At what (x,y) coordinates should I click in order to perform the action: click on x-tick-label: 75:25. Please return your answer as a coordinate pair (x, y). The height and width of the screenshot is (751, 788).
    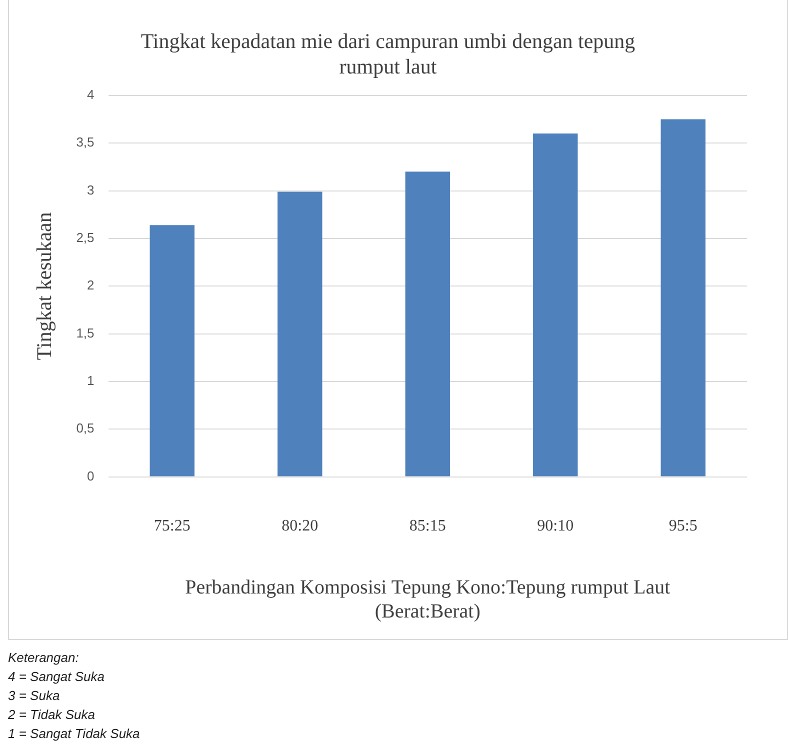
    Looking at the image, I should click on (172, 526).